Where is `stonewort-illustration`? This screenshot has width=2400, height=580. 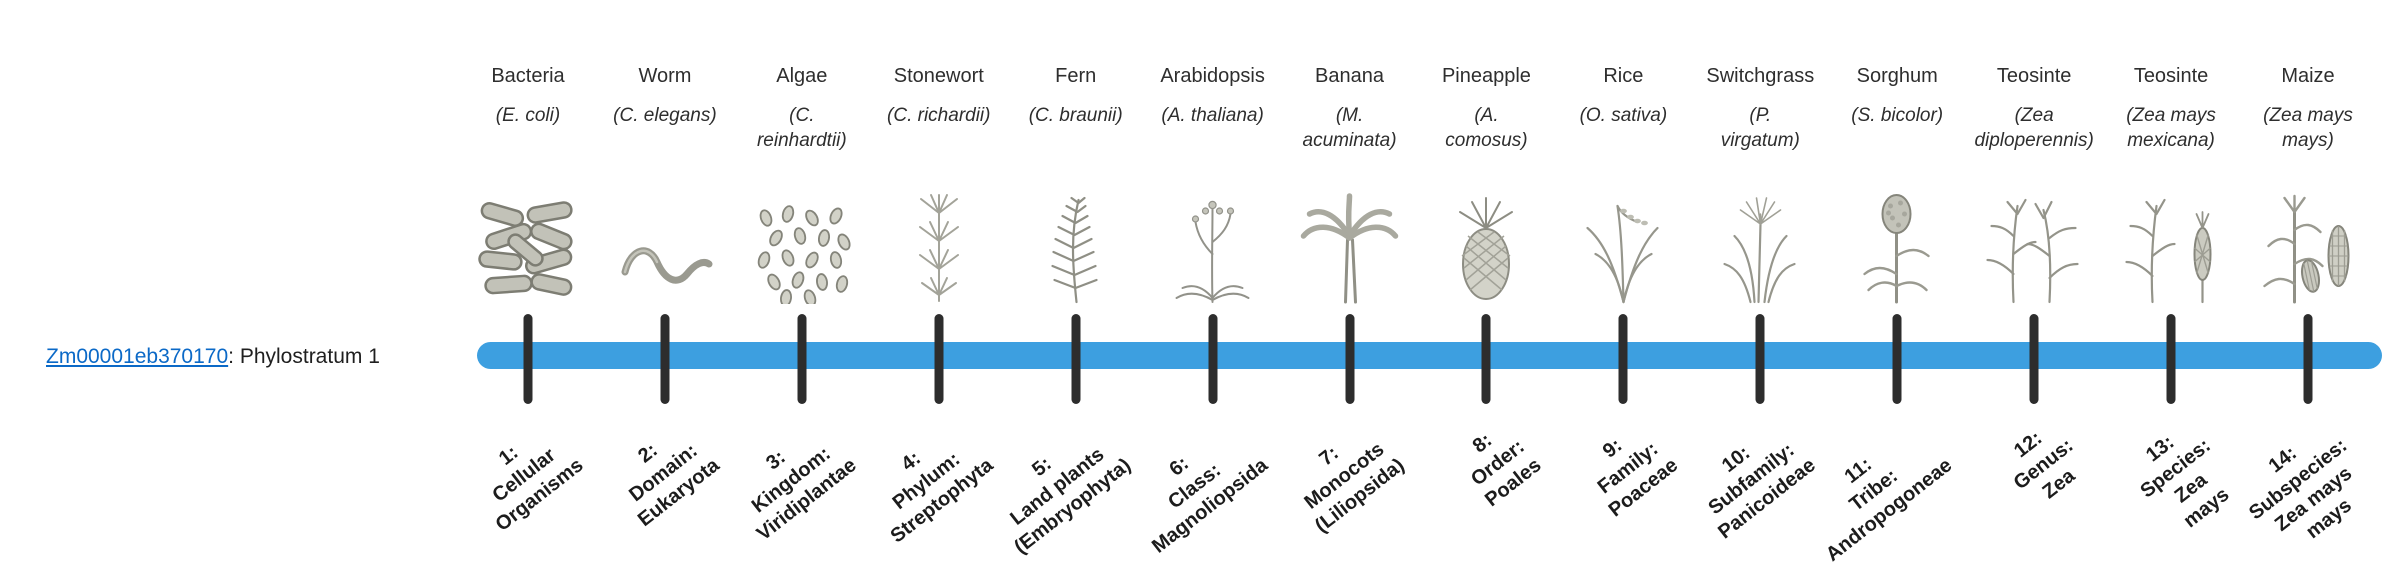
stonewort-illustration is located at coordinates (939, 246).